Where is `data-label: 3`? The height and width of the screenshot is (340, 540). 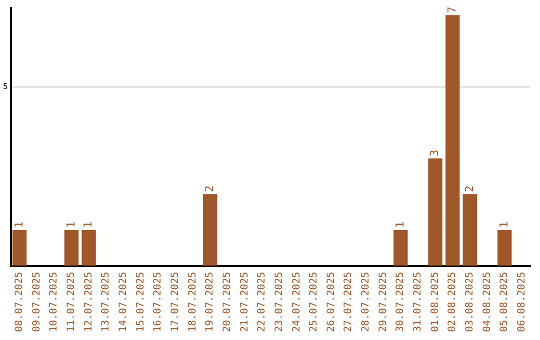
data-label: 3 is located at coordinates (435, 153).